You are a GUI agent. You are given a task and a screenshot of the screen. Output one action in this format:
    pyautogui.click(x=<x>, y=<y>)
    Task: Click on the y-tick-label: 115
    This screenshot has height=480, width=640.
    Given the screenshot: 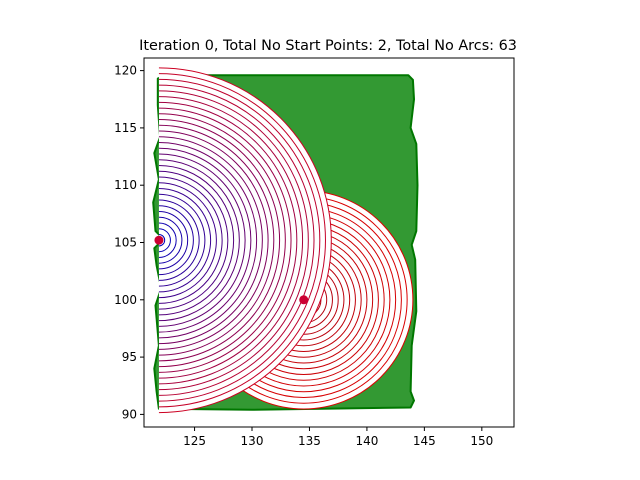 What is the action you would take?
    pyautogui.click(x=125, y=128)
    